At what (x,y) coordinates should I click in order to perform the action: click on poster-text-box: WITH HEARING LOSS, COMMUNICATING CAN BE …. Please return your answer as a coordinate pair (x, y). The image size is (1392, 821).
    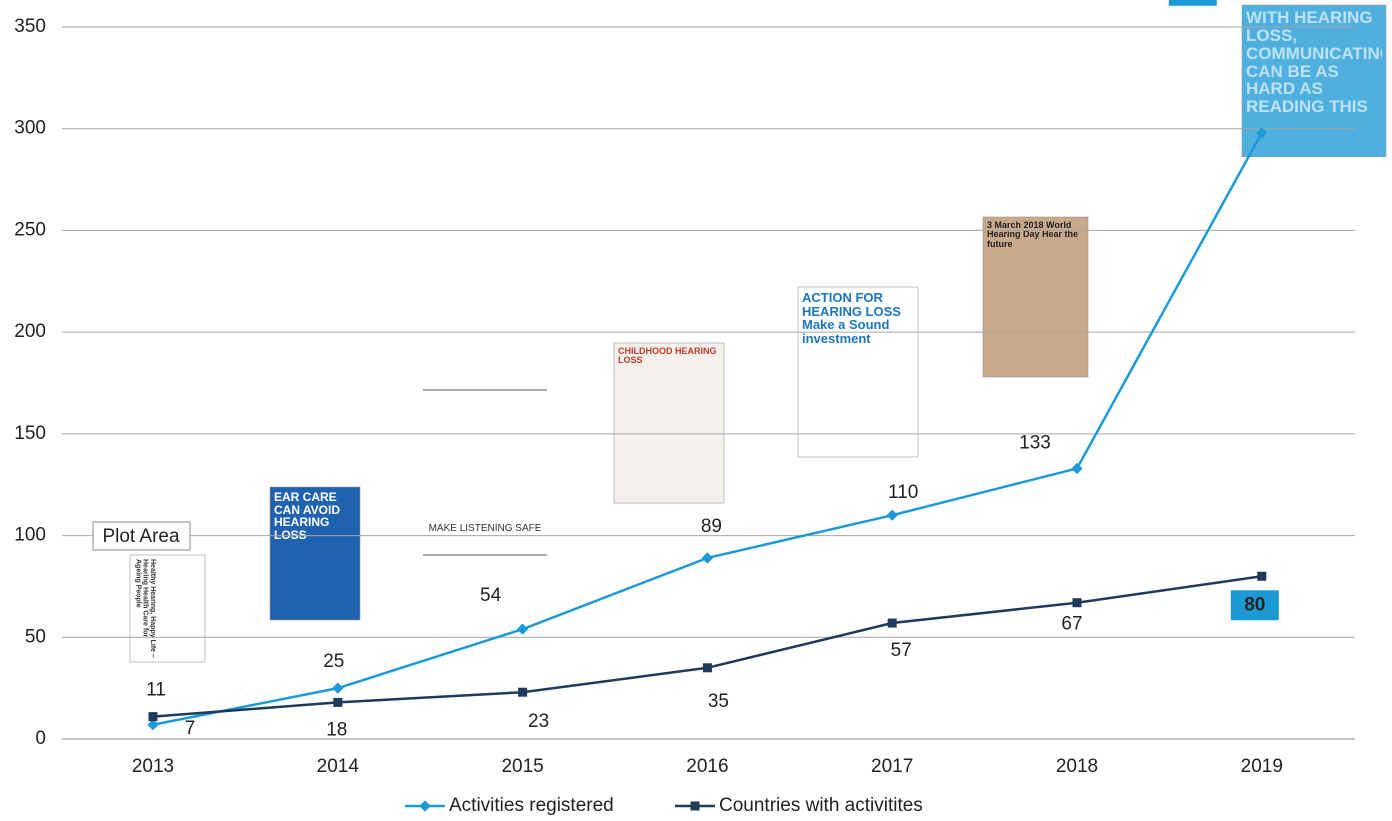
    Looking at the image, I should click on (1314, 63).